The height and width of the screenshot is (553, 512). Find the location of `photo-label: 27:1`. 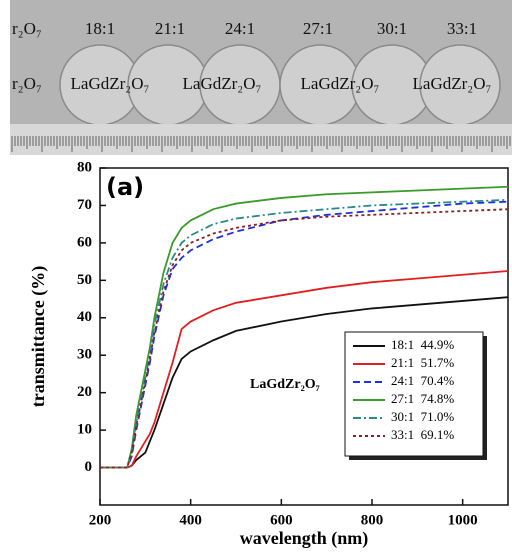

photo-label: 27:1 is located at coordinates (318, 28).